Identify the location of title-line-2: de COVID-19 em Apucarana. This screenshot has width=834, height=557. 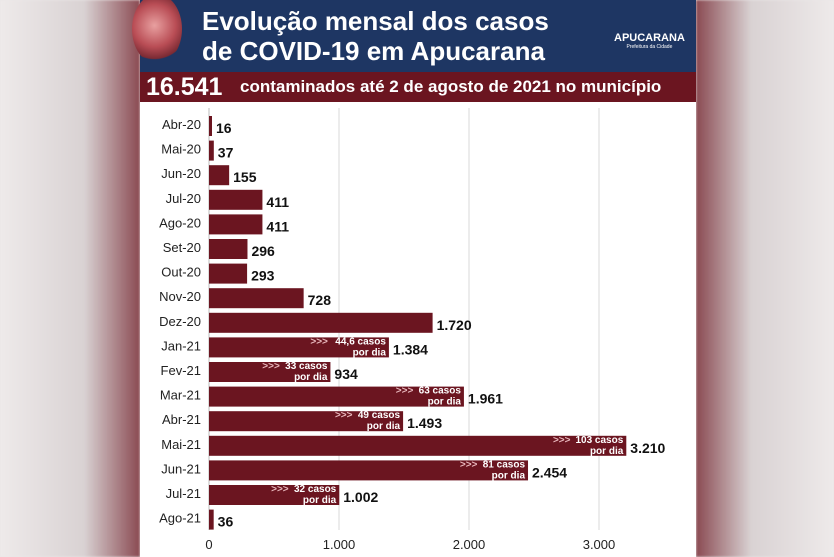
(373, 51).